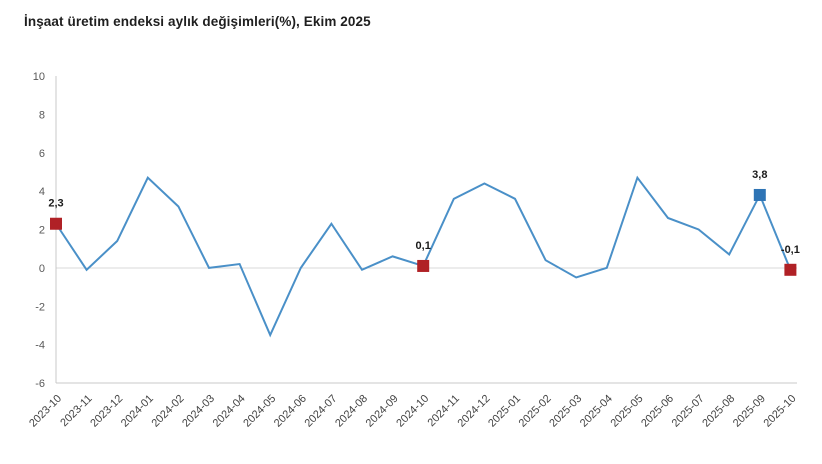 The height and width of the screenshot is (464, 822). What do you see at coordinates (42, 154) in the screenshot?
I see `y-tick-label: 6` at bounding box center [42, 154].